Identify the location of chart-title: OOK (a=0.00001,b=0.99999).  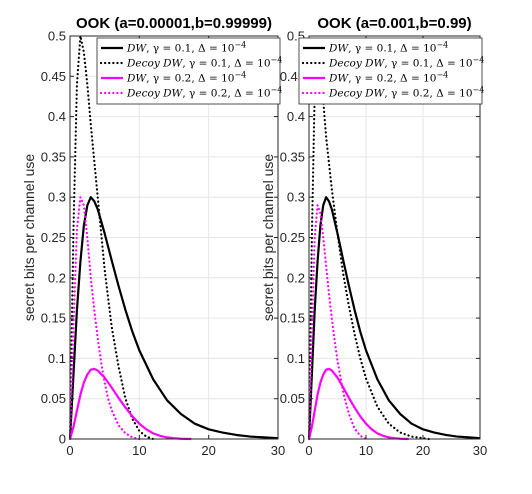
(174, 23).